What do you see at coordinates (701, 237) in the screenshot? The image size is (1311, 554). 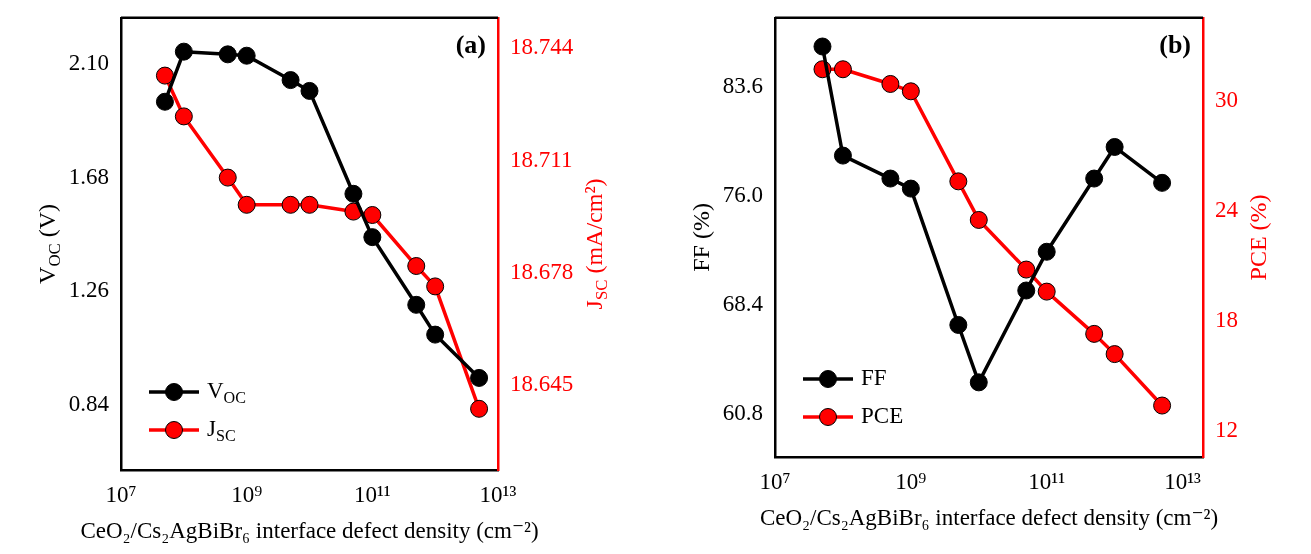 I see `y-axis-title: FF (%)` at bounding box center [701, 237].